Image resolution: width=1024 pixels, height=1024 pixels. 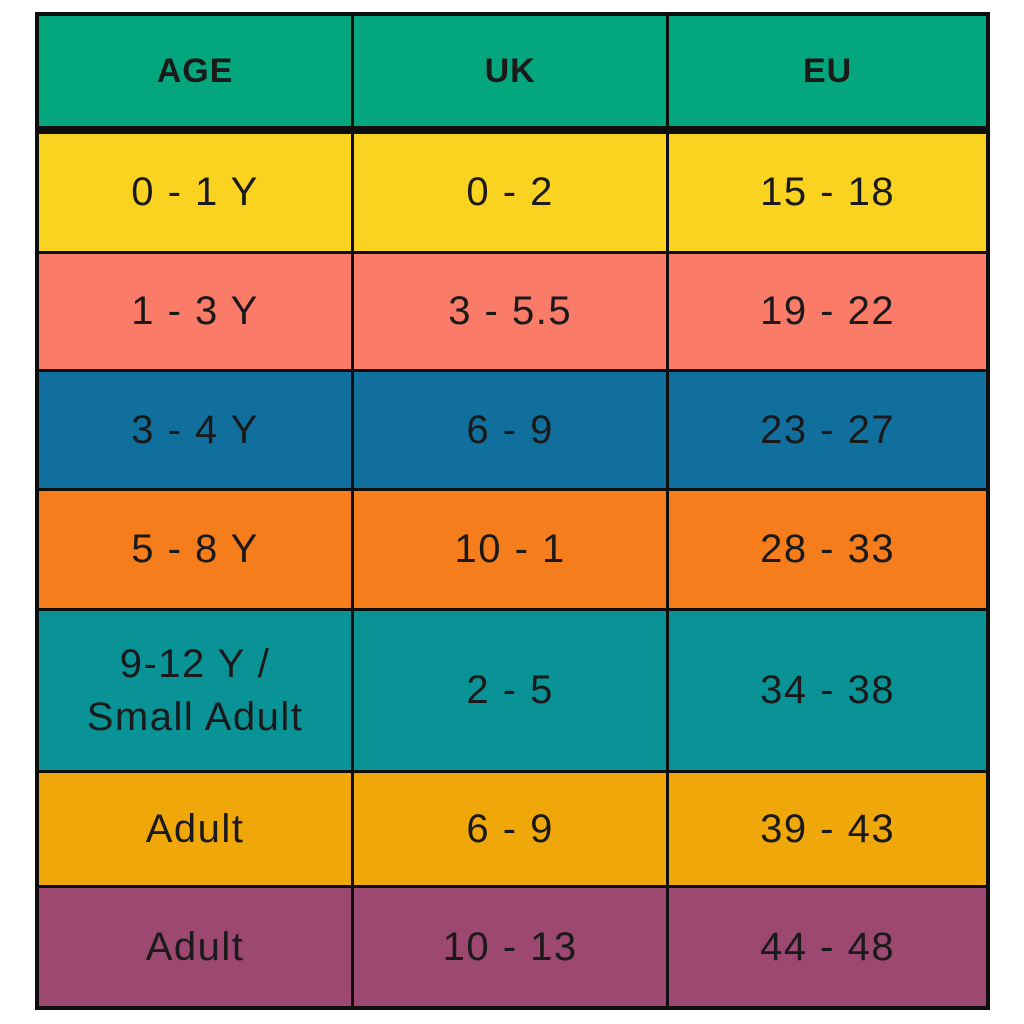 What do you see at coordinates (510, 311) in the screenshot?
I see `uk-cell: 3 - 5.5` at bounding box center [510, 311].